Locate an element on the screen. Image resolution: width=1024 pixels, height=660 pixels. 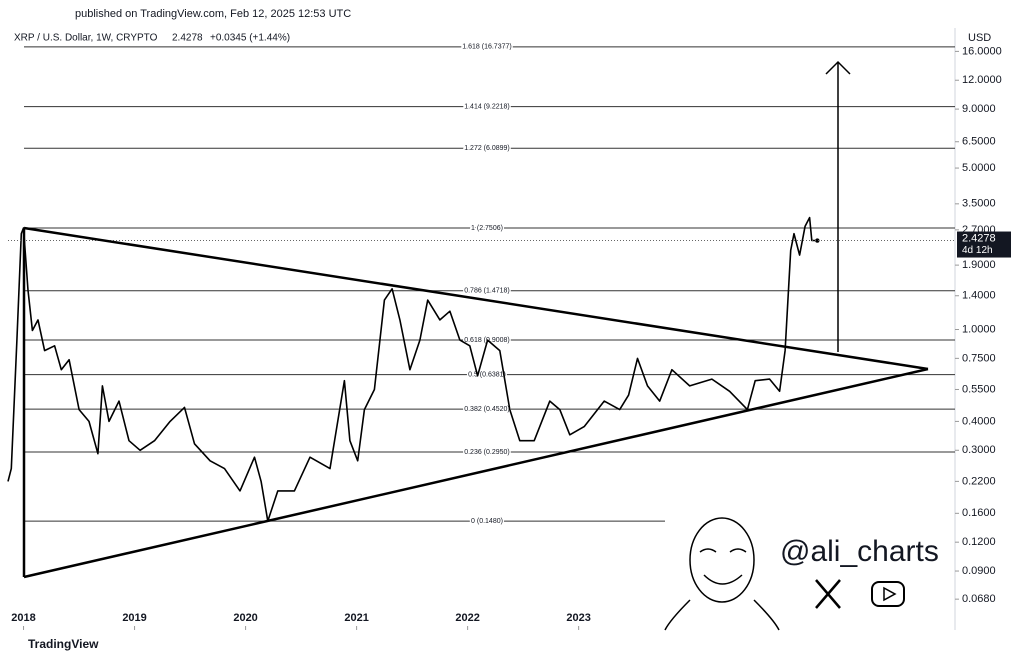
avatar-sketch is located at coordinates (722, 574).